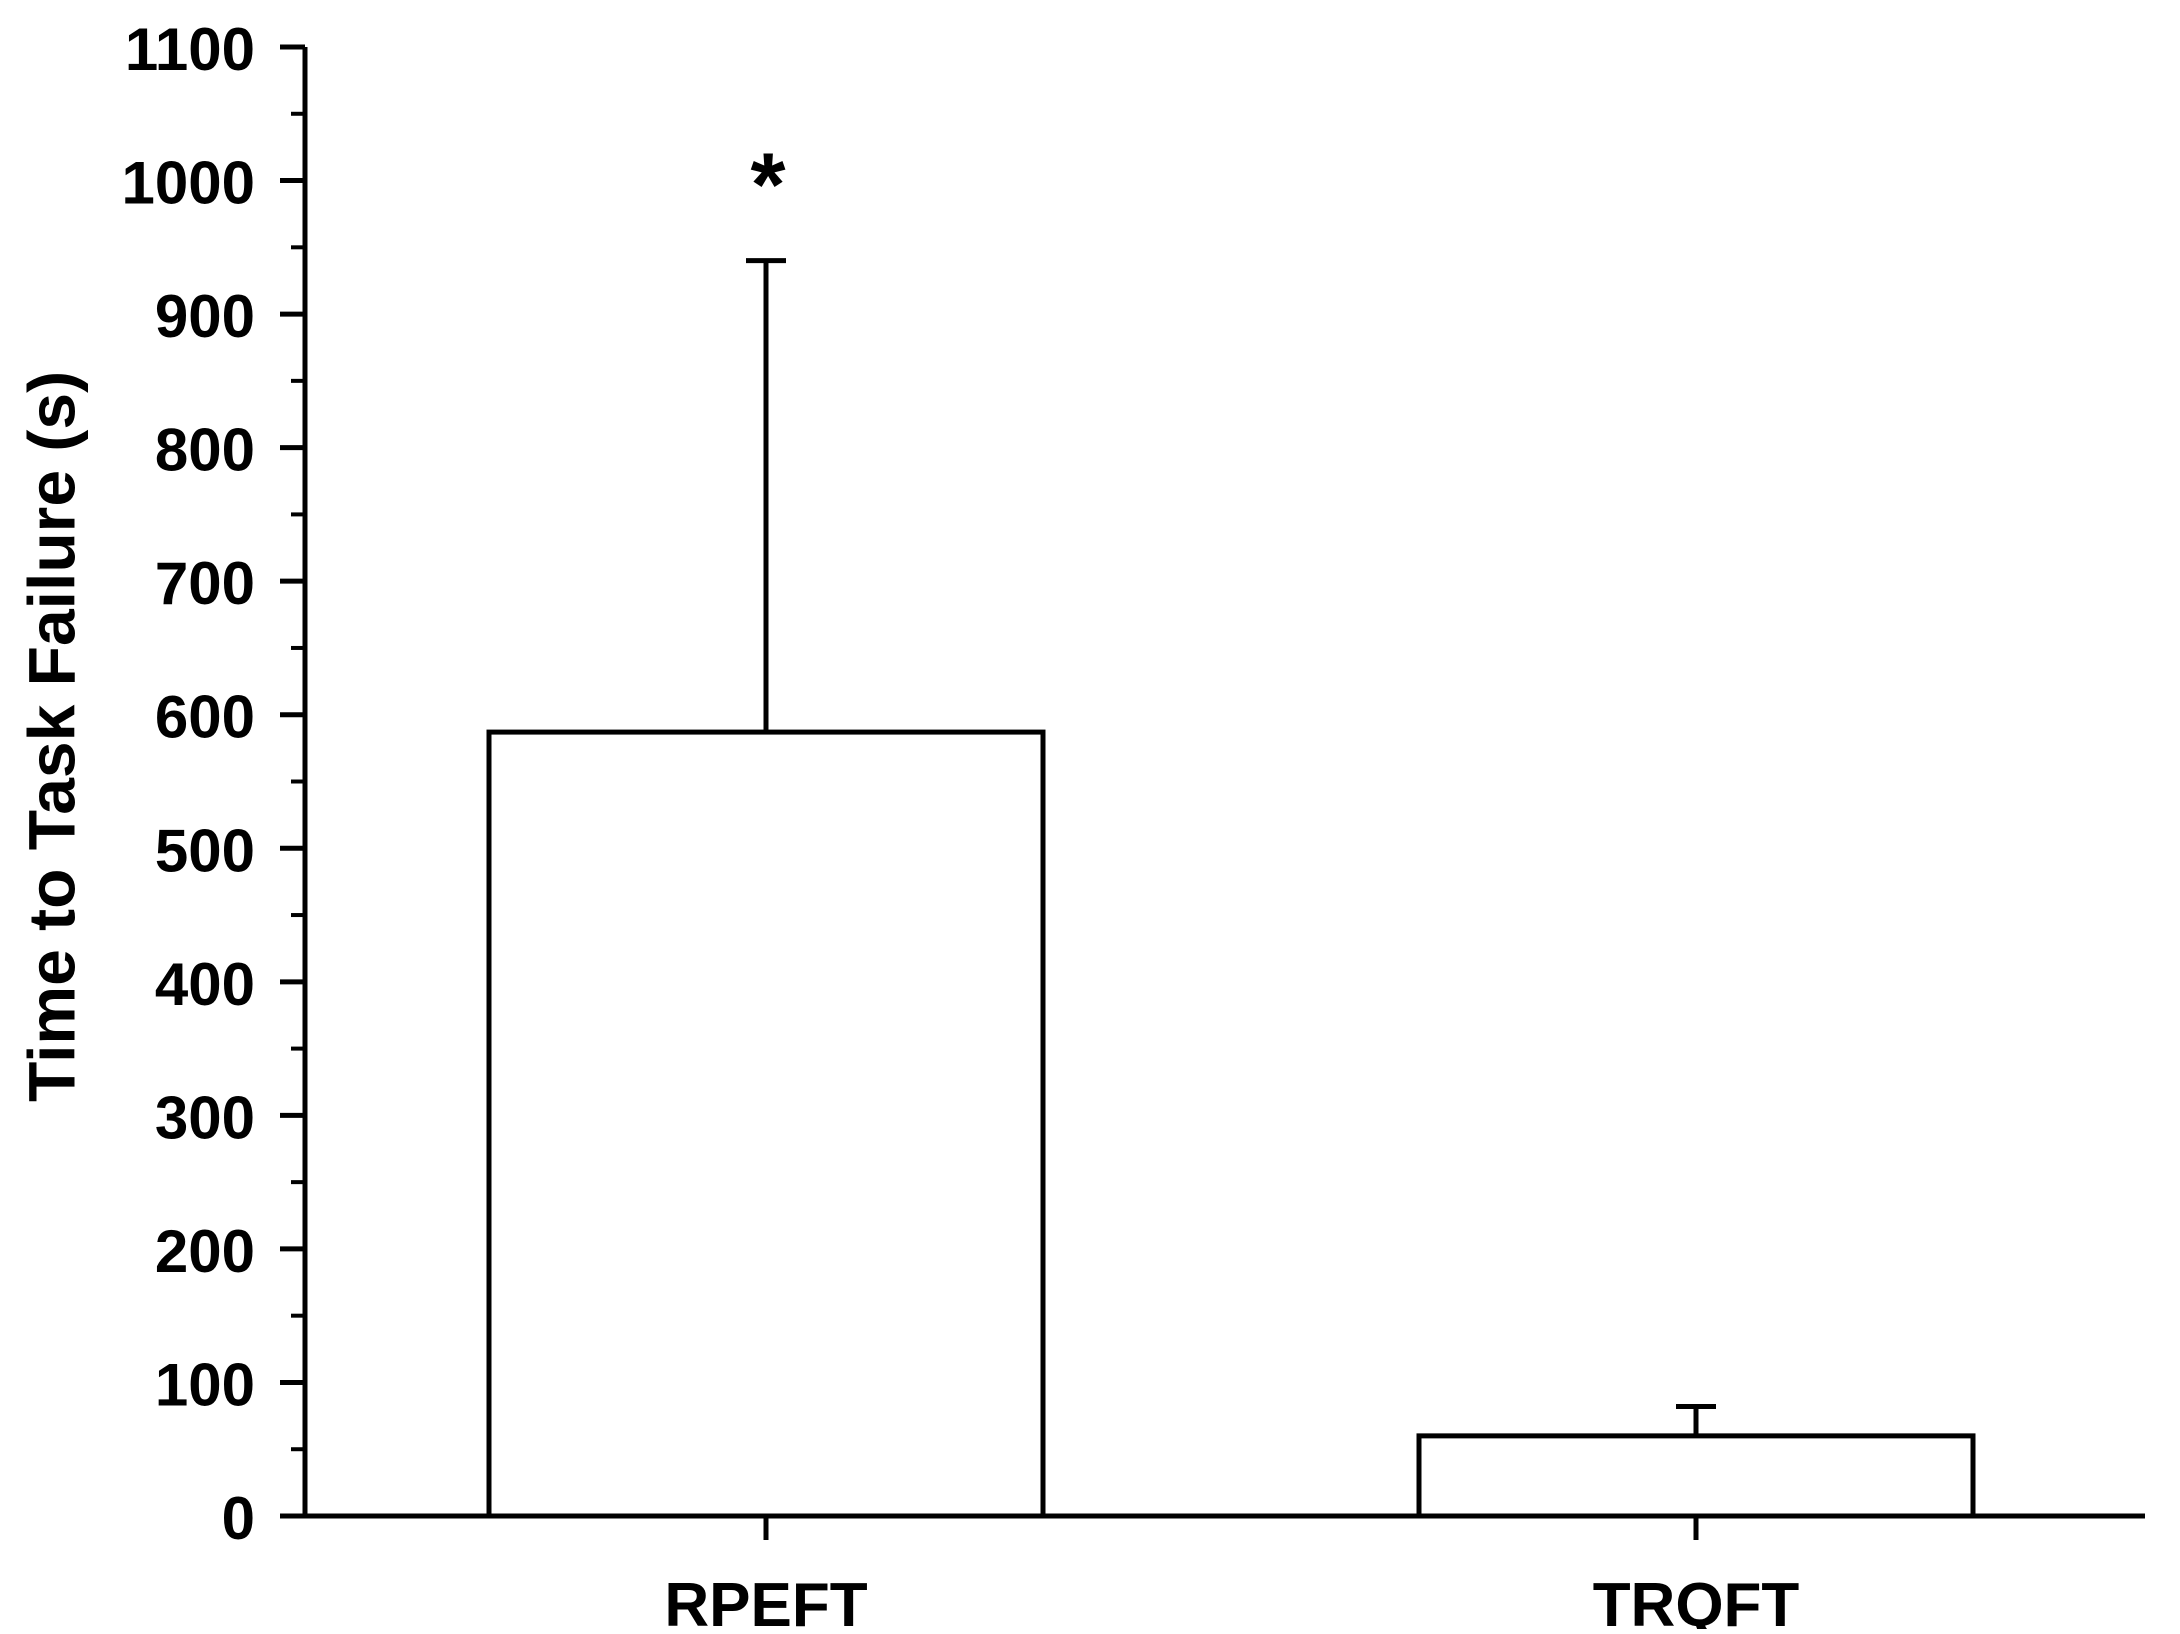 The image size is (2180, 1634). I want to click on y-tick-label: 500, so click(205, 850).